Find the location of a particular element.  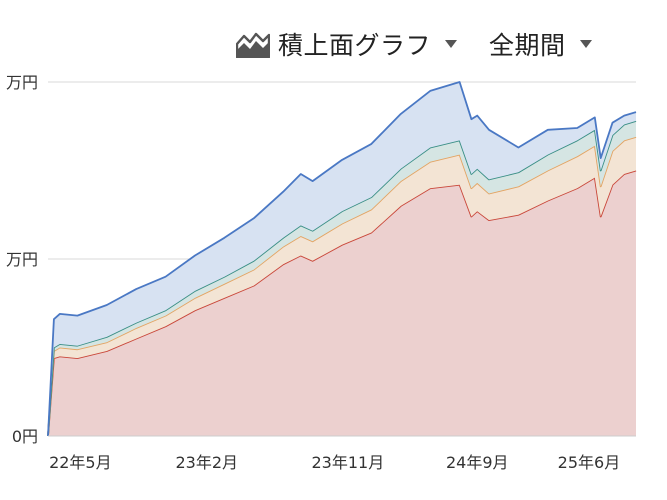

chart-controls: 積上面グラフ 全期間 is located at coordinates (414, 44).